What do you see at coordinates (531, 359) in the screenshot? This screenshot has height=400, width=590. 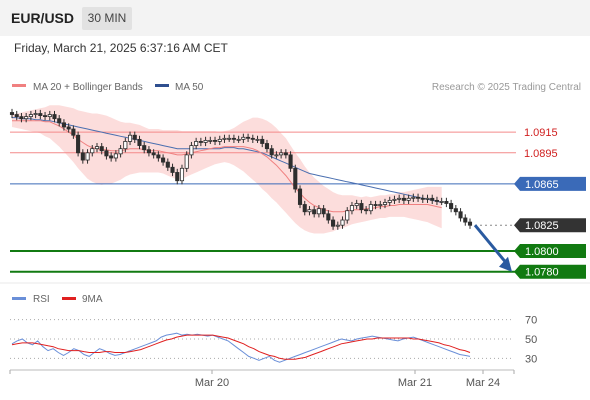 I see `rsi-tick-30: 30` at bounding box center [531, 359].